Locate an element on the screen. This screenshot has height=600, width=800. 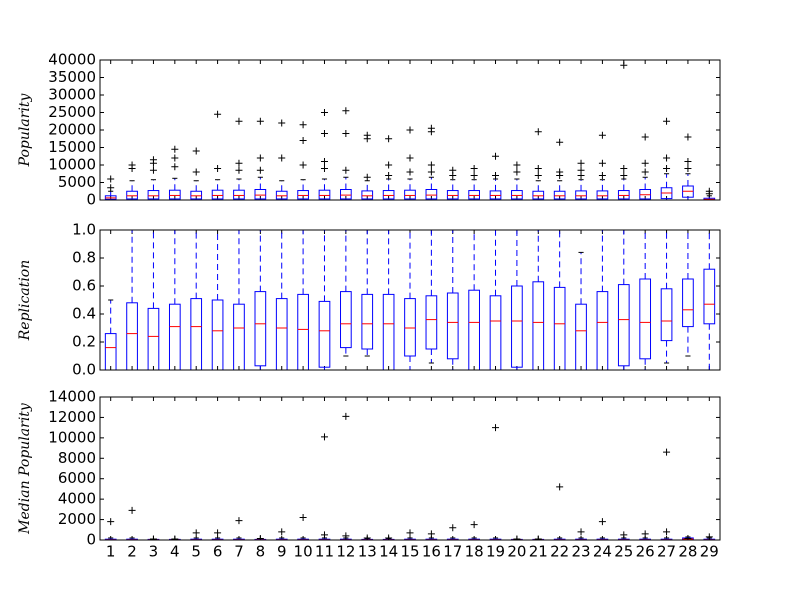
x-tick-label: 20 is located at coordinates (516, 552).